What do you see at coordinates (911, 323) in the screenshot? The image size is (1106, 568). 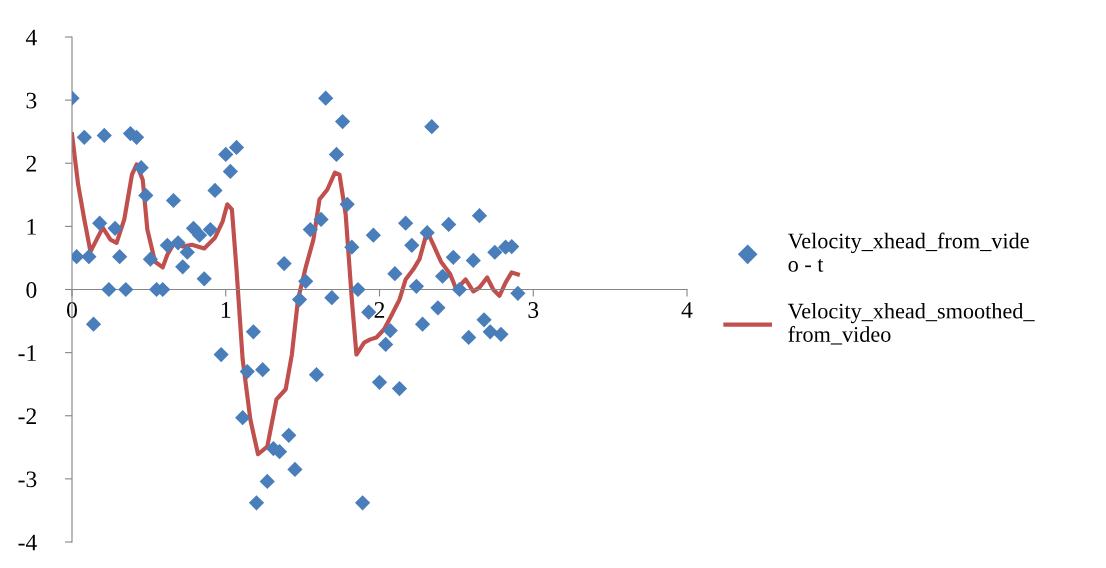 I see `legend-label: Velocity_xhead_smoothed_from_video` at bounding box center [911, 323].